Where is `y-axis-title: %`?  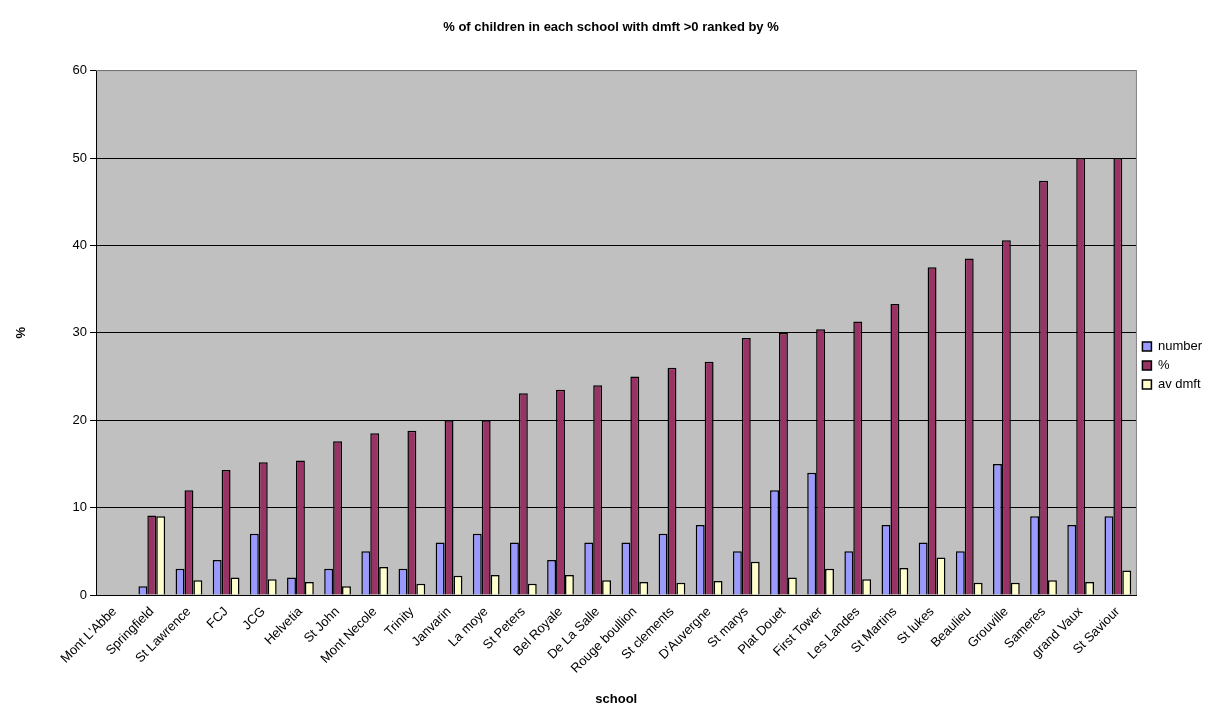 y-axis-title: % is located at coordinates (21, 332).